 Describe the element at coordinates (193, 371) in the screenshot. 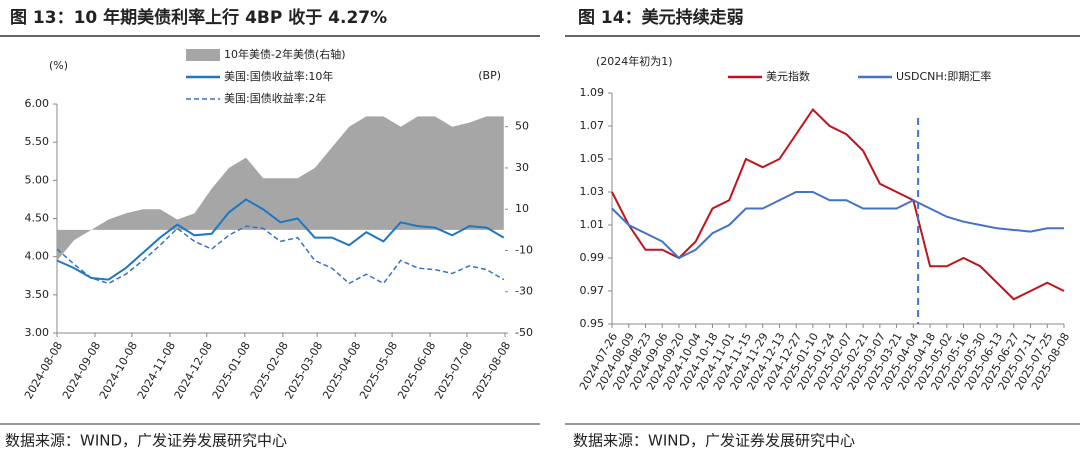

I see `x-tick-label: 2024-12-08` at that location.